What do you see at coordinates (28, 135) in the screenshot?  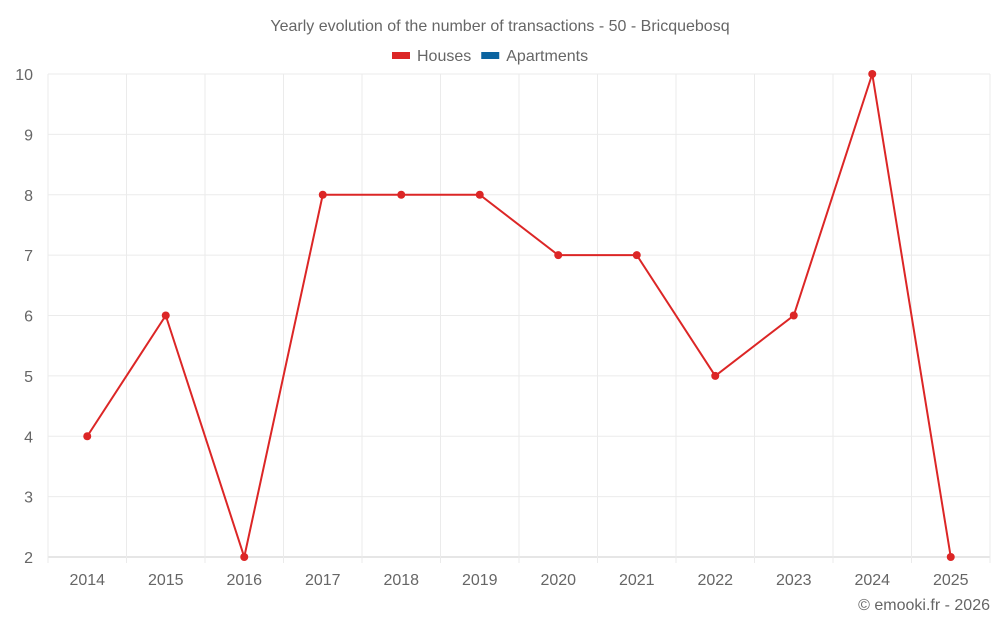 I see `y-tick-label: 9` at bounding box center [28, 135].